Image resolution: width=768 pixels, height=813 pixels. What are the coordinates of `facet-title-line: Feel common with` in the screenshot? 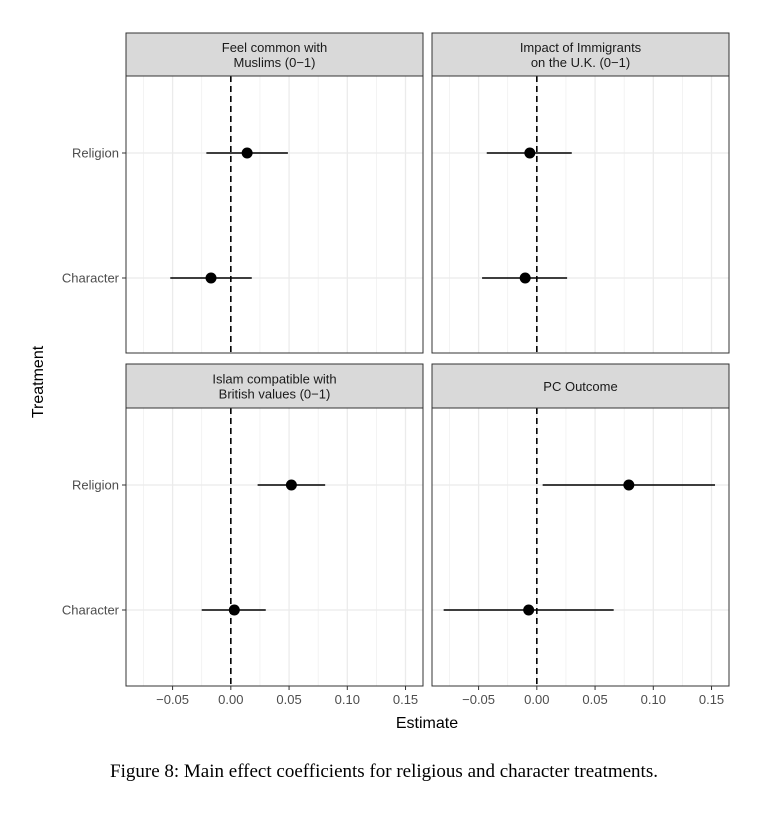 It's located at (274, 47).